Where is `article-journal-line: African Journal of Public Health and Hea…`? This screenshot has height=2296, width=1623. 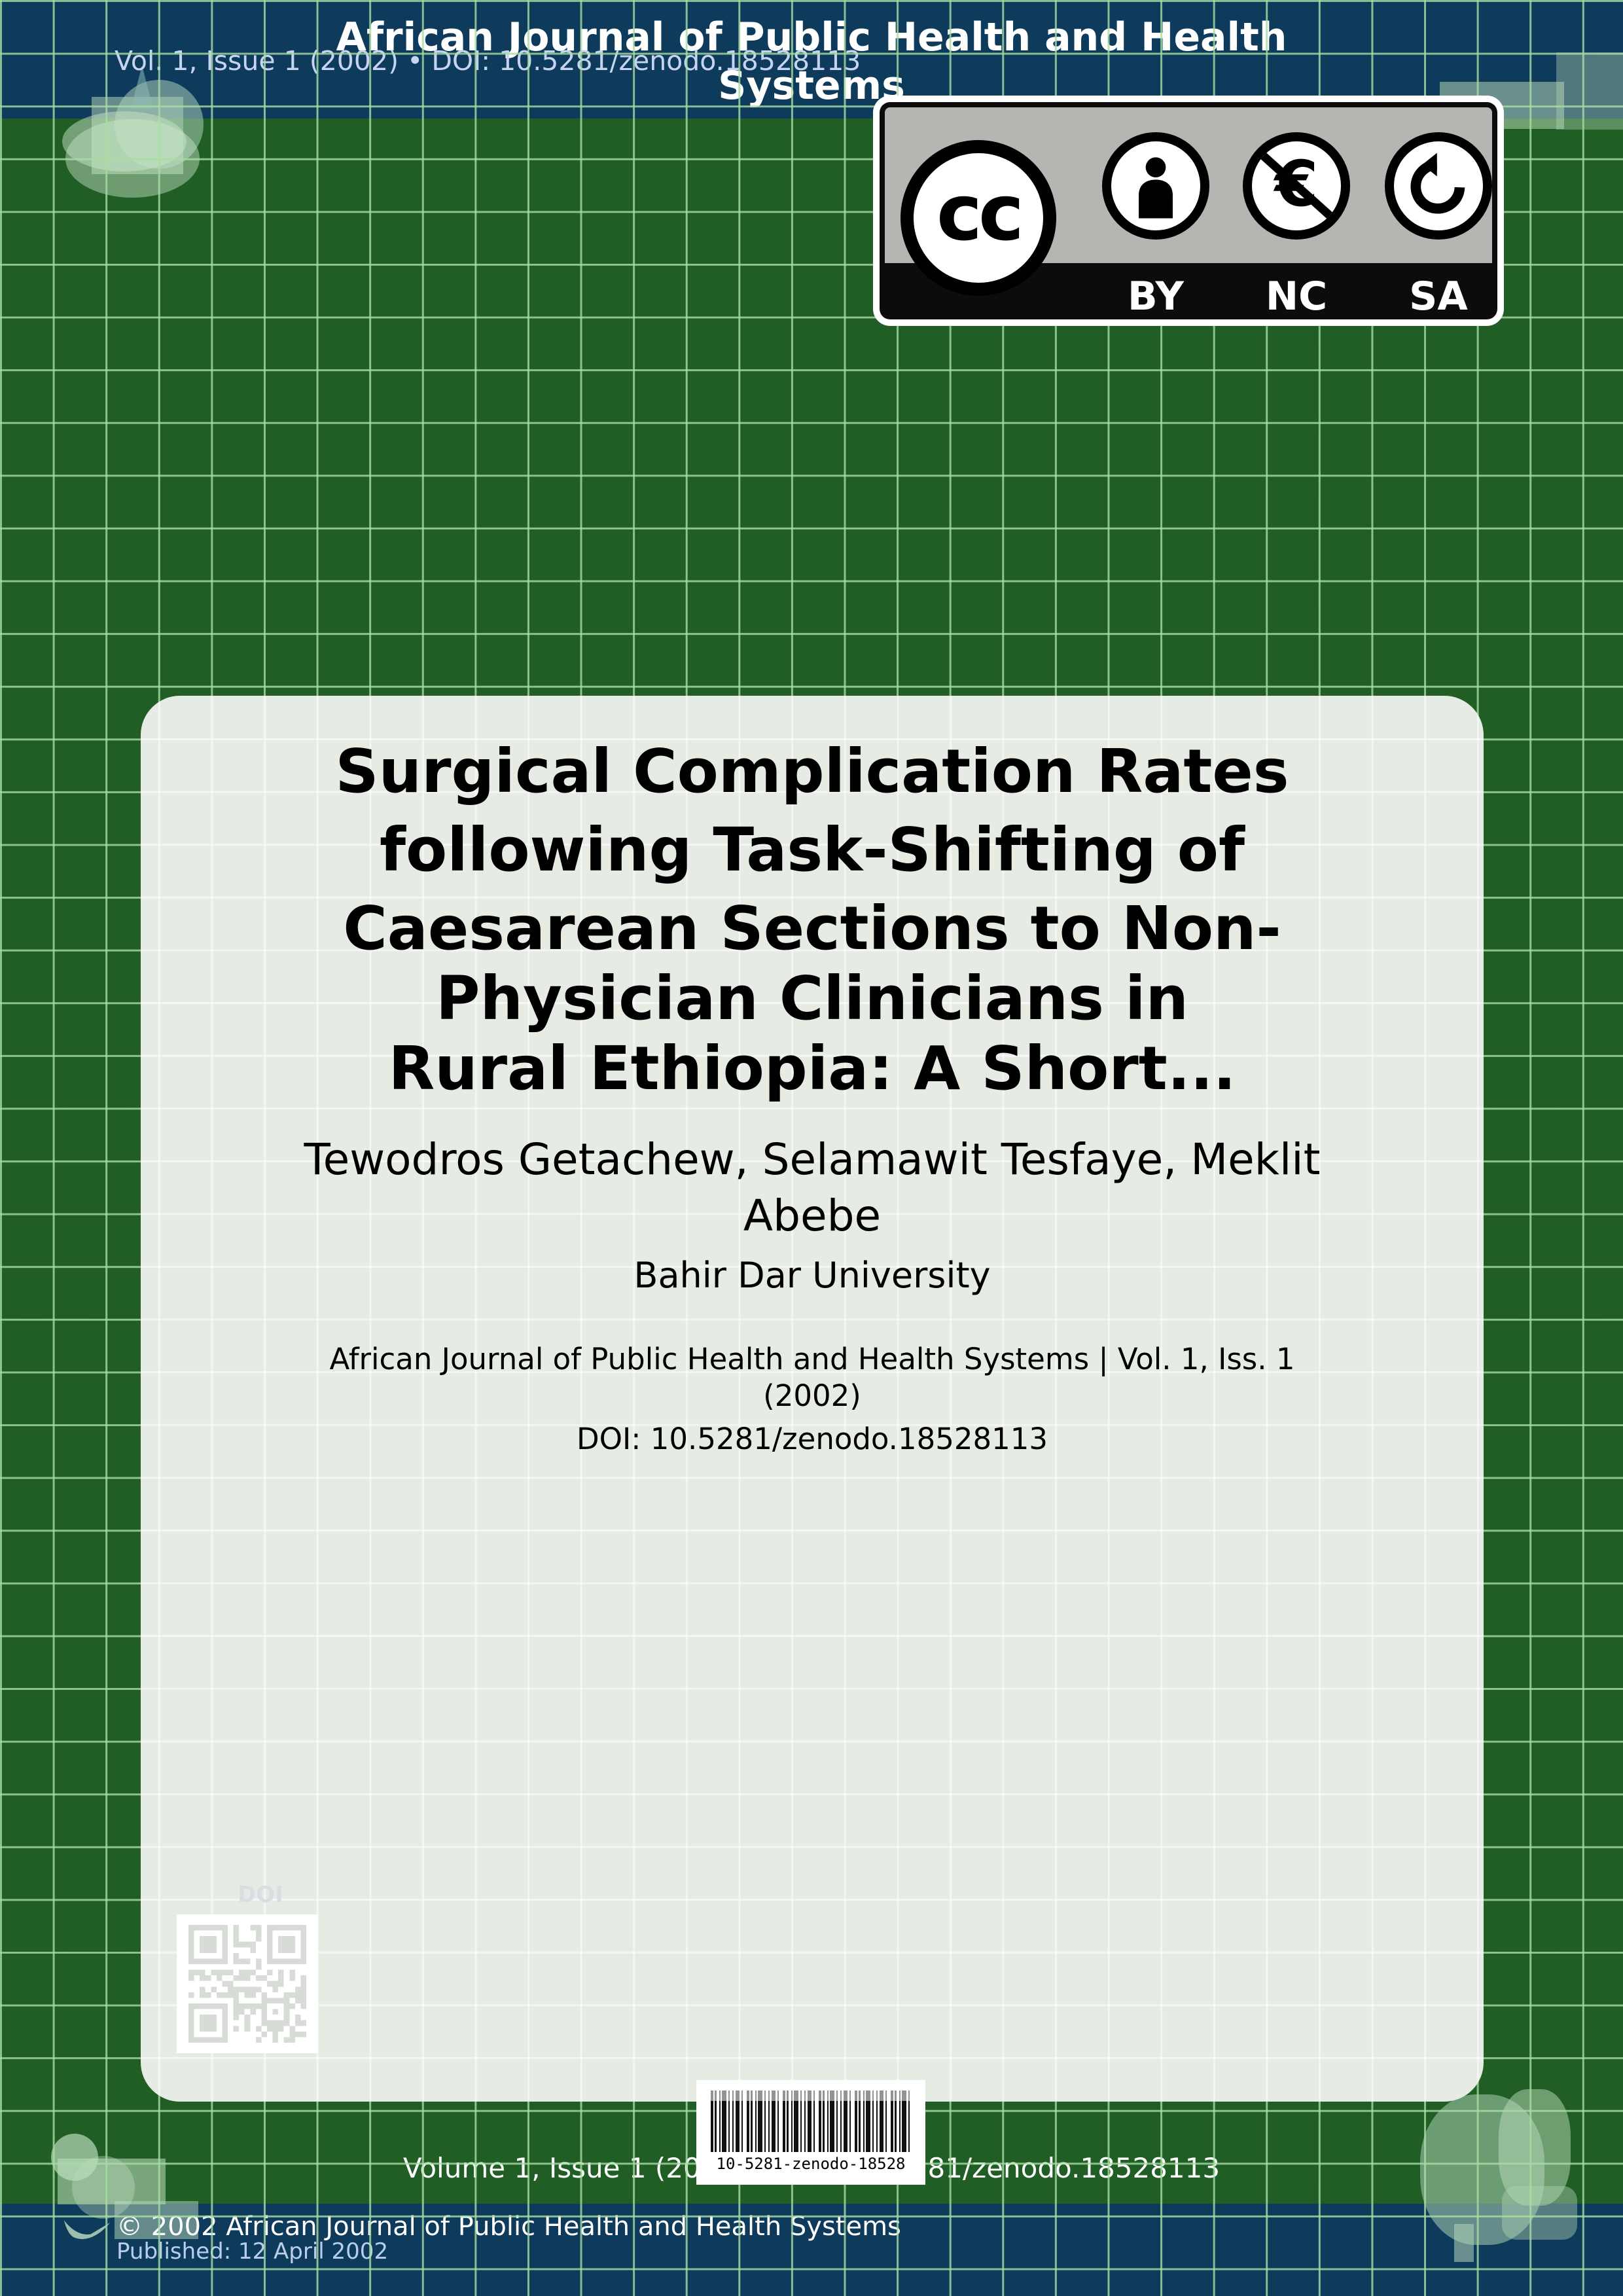 article-journal-line: African Journal of Public Health and Hea… is located at coordinates (812, 1377).